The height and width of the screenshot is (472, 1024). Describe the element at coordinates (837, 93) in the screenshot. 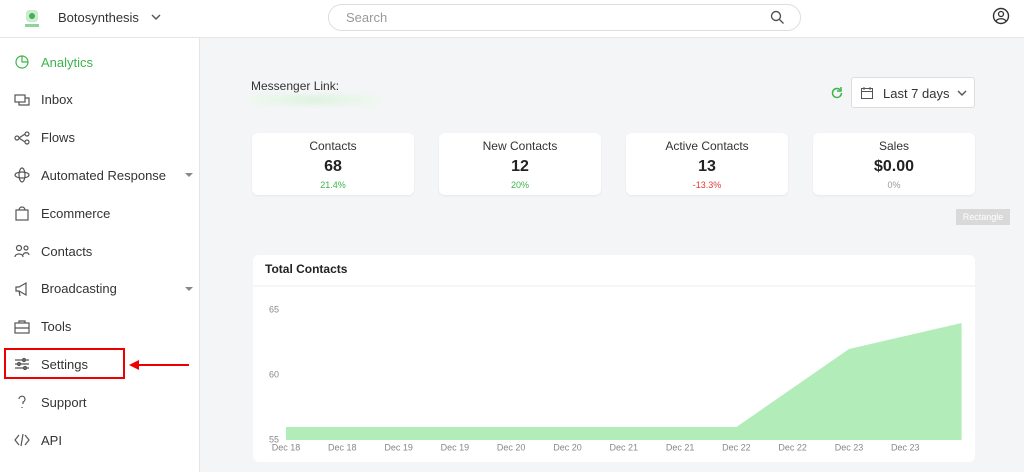

I see `refresh-icon` at that location.